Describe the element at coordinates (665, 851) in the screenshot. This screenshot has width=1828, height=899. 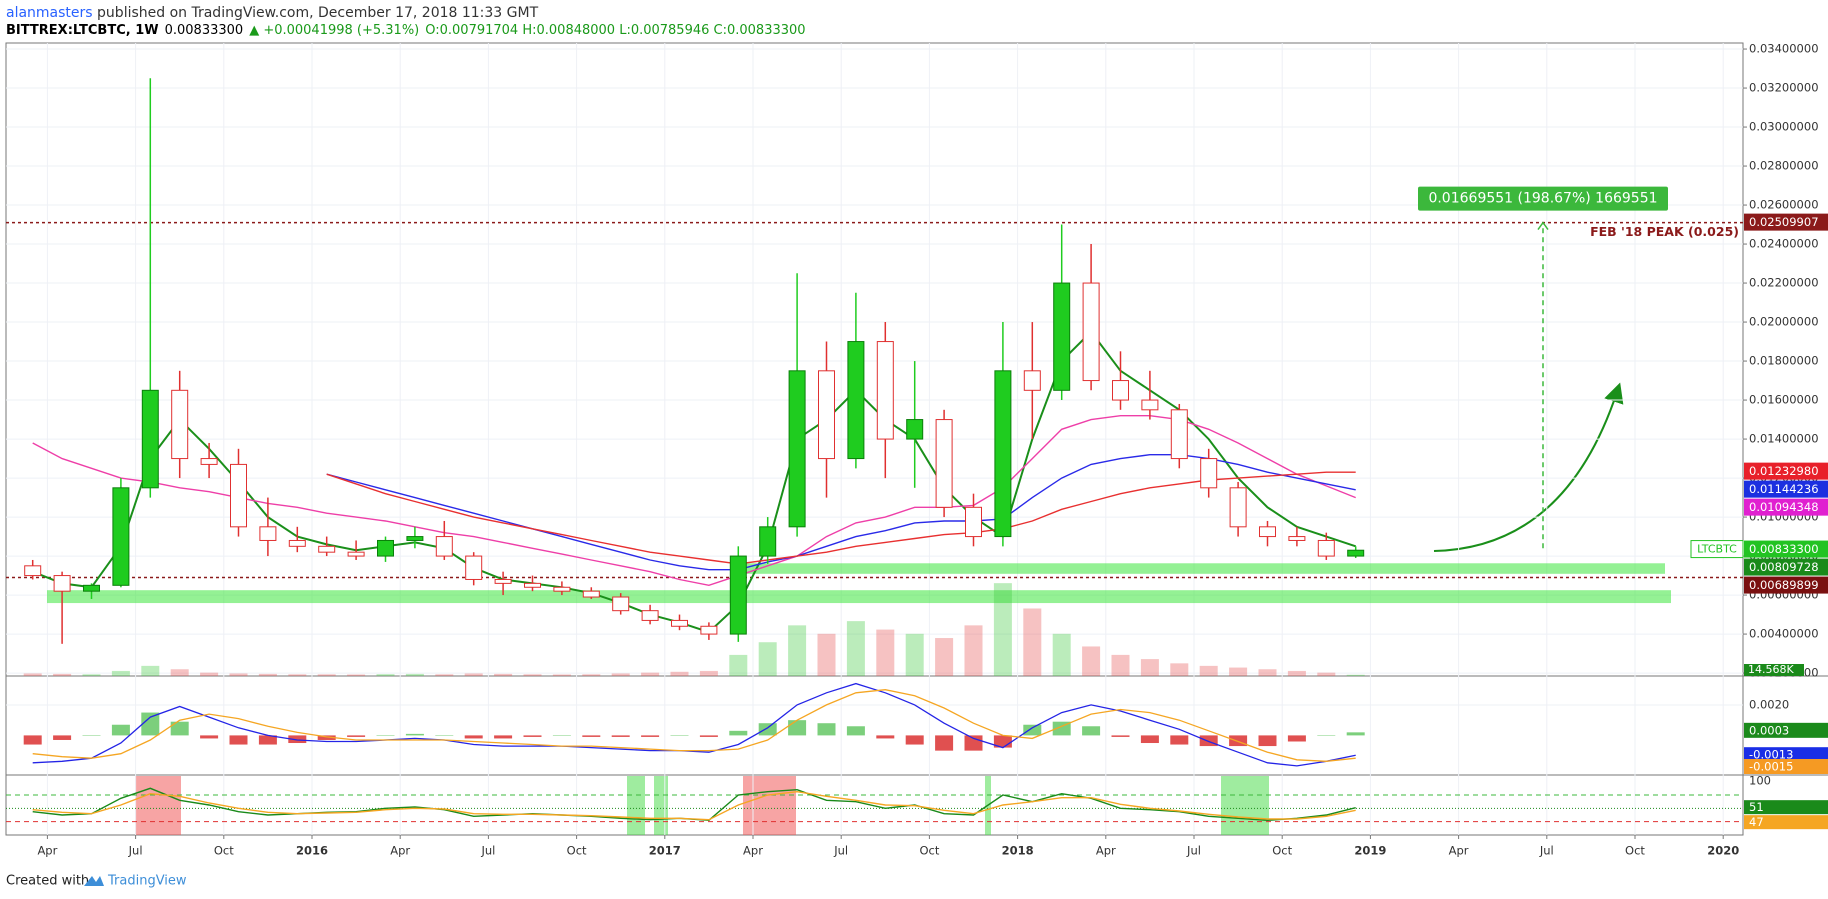
I see `x-tick-label: 2017` at that location.